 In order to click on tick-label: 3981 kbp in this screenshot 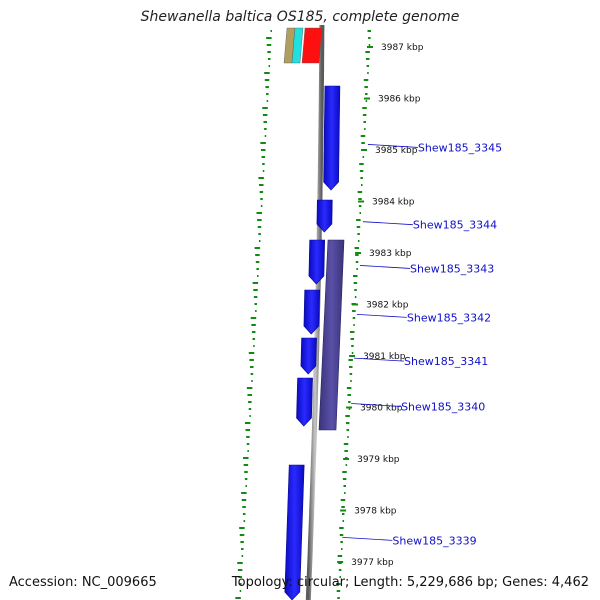, I will do `click(384, 357)`.